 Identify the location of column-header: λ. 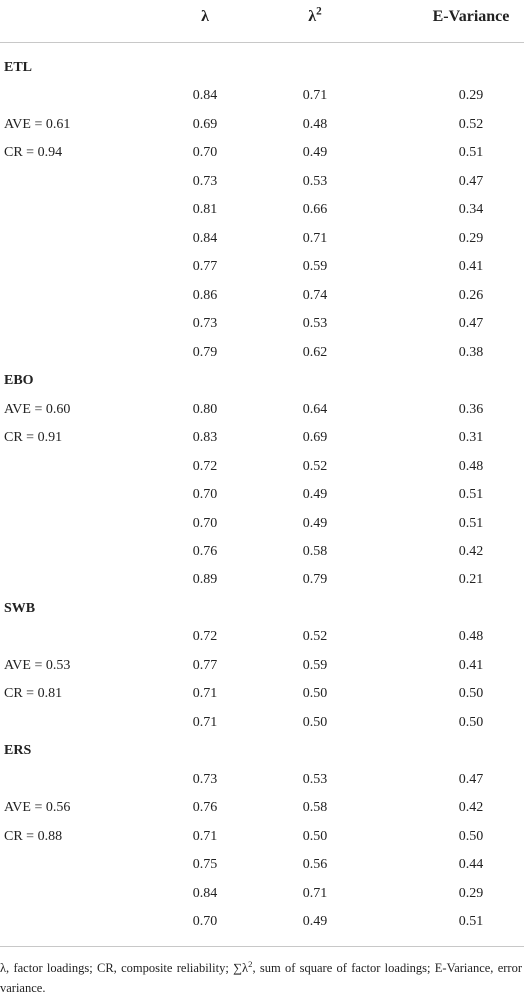
(205, 16).